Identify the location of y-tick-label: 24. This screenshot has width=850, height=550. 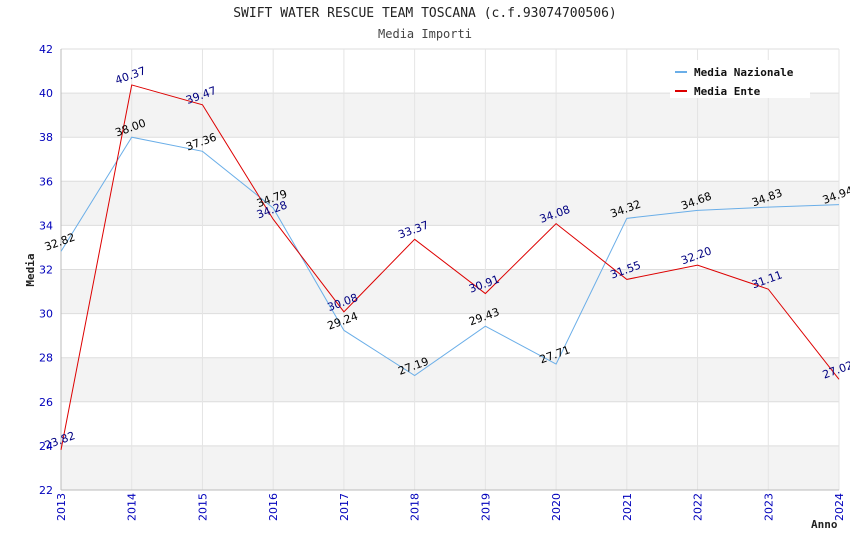
(46, 446).